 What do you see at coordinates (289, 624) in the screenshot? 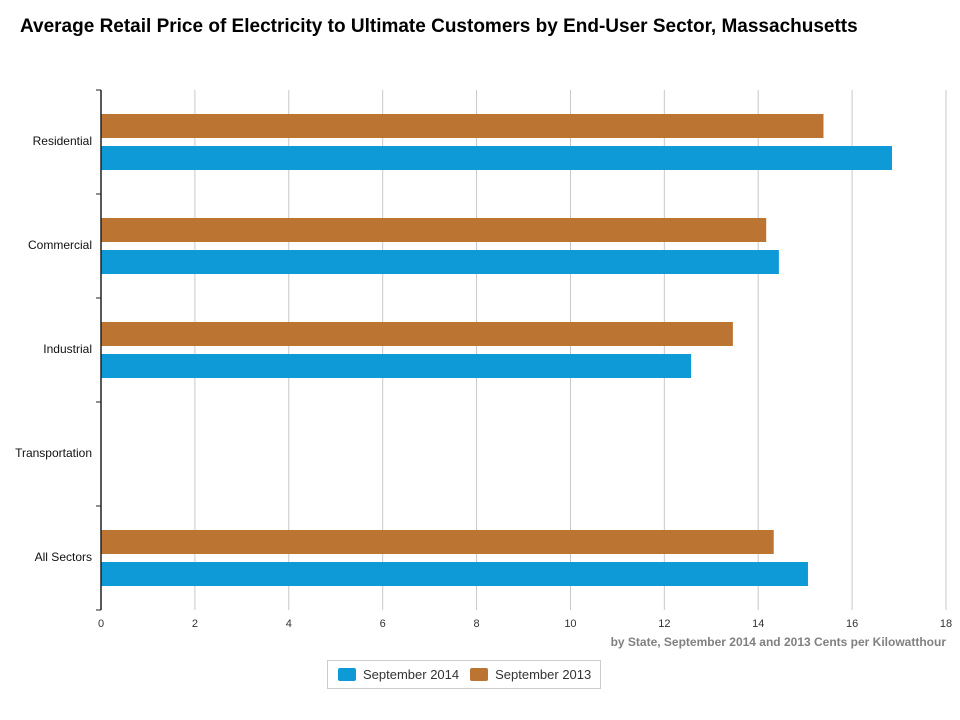
I see `x-tick-label-4: 4` at bounding box center [289, 624].